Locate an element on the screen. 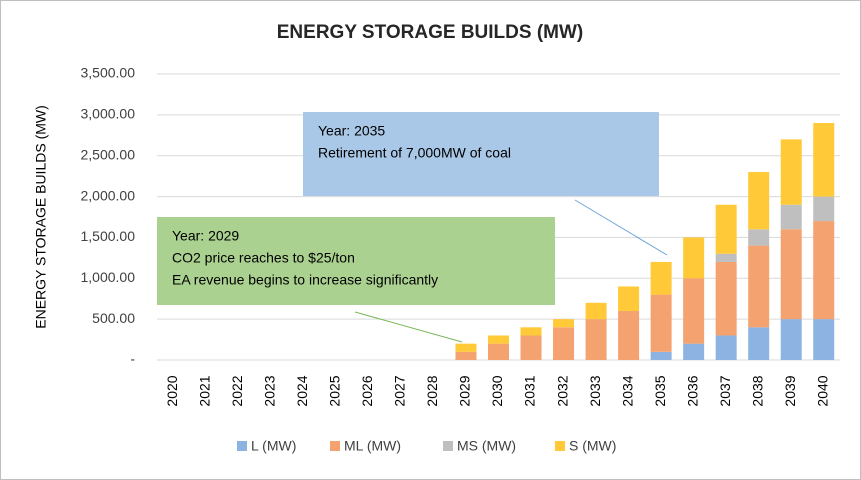 The height and width of the screenshot is (480, 861). annotation-text: Year: 2035 is located at coordinates (351, 131).